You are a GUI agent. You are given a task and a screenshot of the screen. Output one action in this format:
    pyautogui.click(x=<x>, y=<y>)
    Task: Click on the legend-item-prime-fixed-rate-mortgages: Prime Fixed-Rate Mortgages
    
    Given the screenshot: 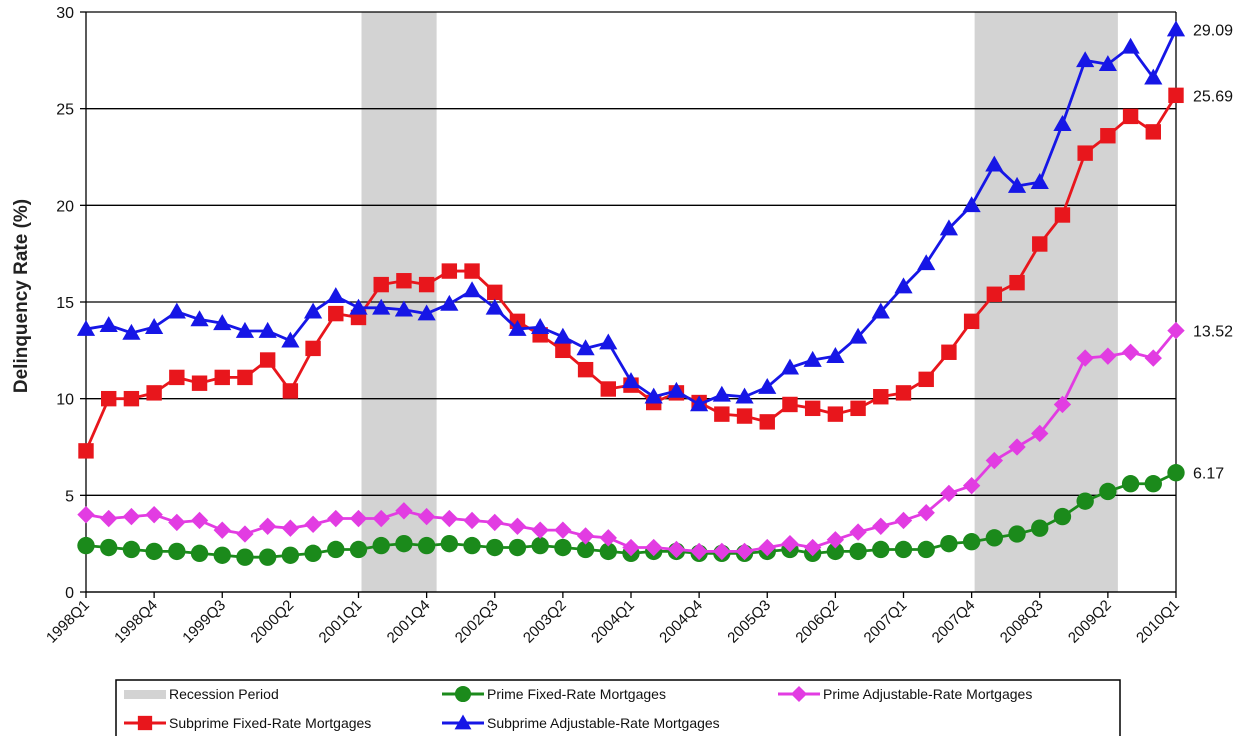 What is the action you would take?
    pyautogui.click(x=554, y=694)
    